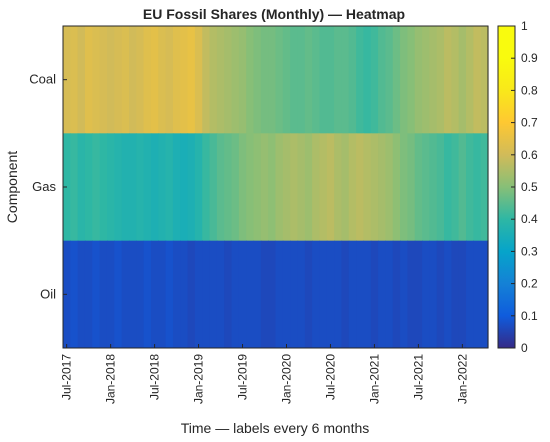 This screenshot has height=442, width=550. I want to click on x-tick-label: Jan-2020, so click(286, 379).